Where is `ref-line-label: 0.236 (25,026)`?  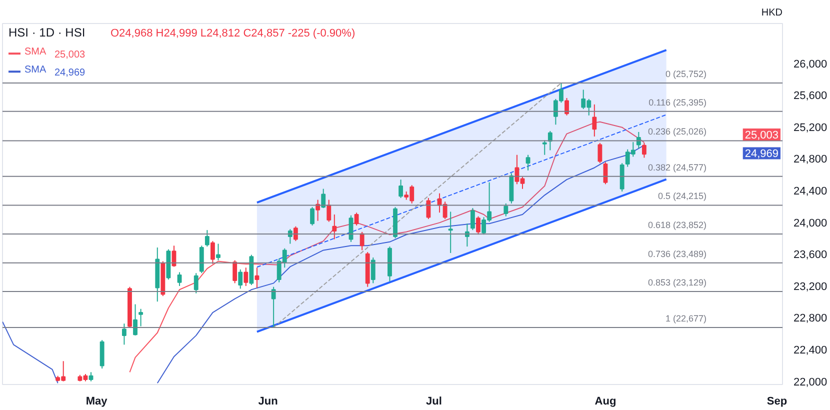
ref-line-label: 0.236 (25,026) is located at coordinates (677, 131).